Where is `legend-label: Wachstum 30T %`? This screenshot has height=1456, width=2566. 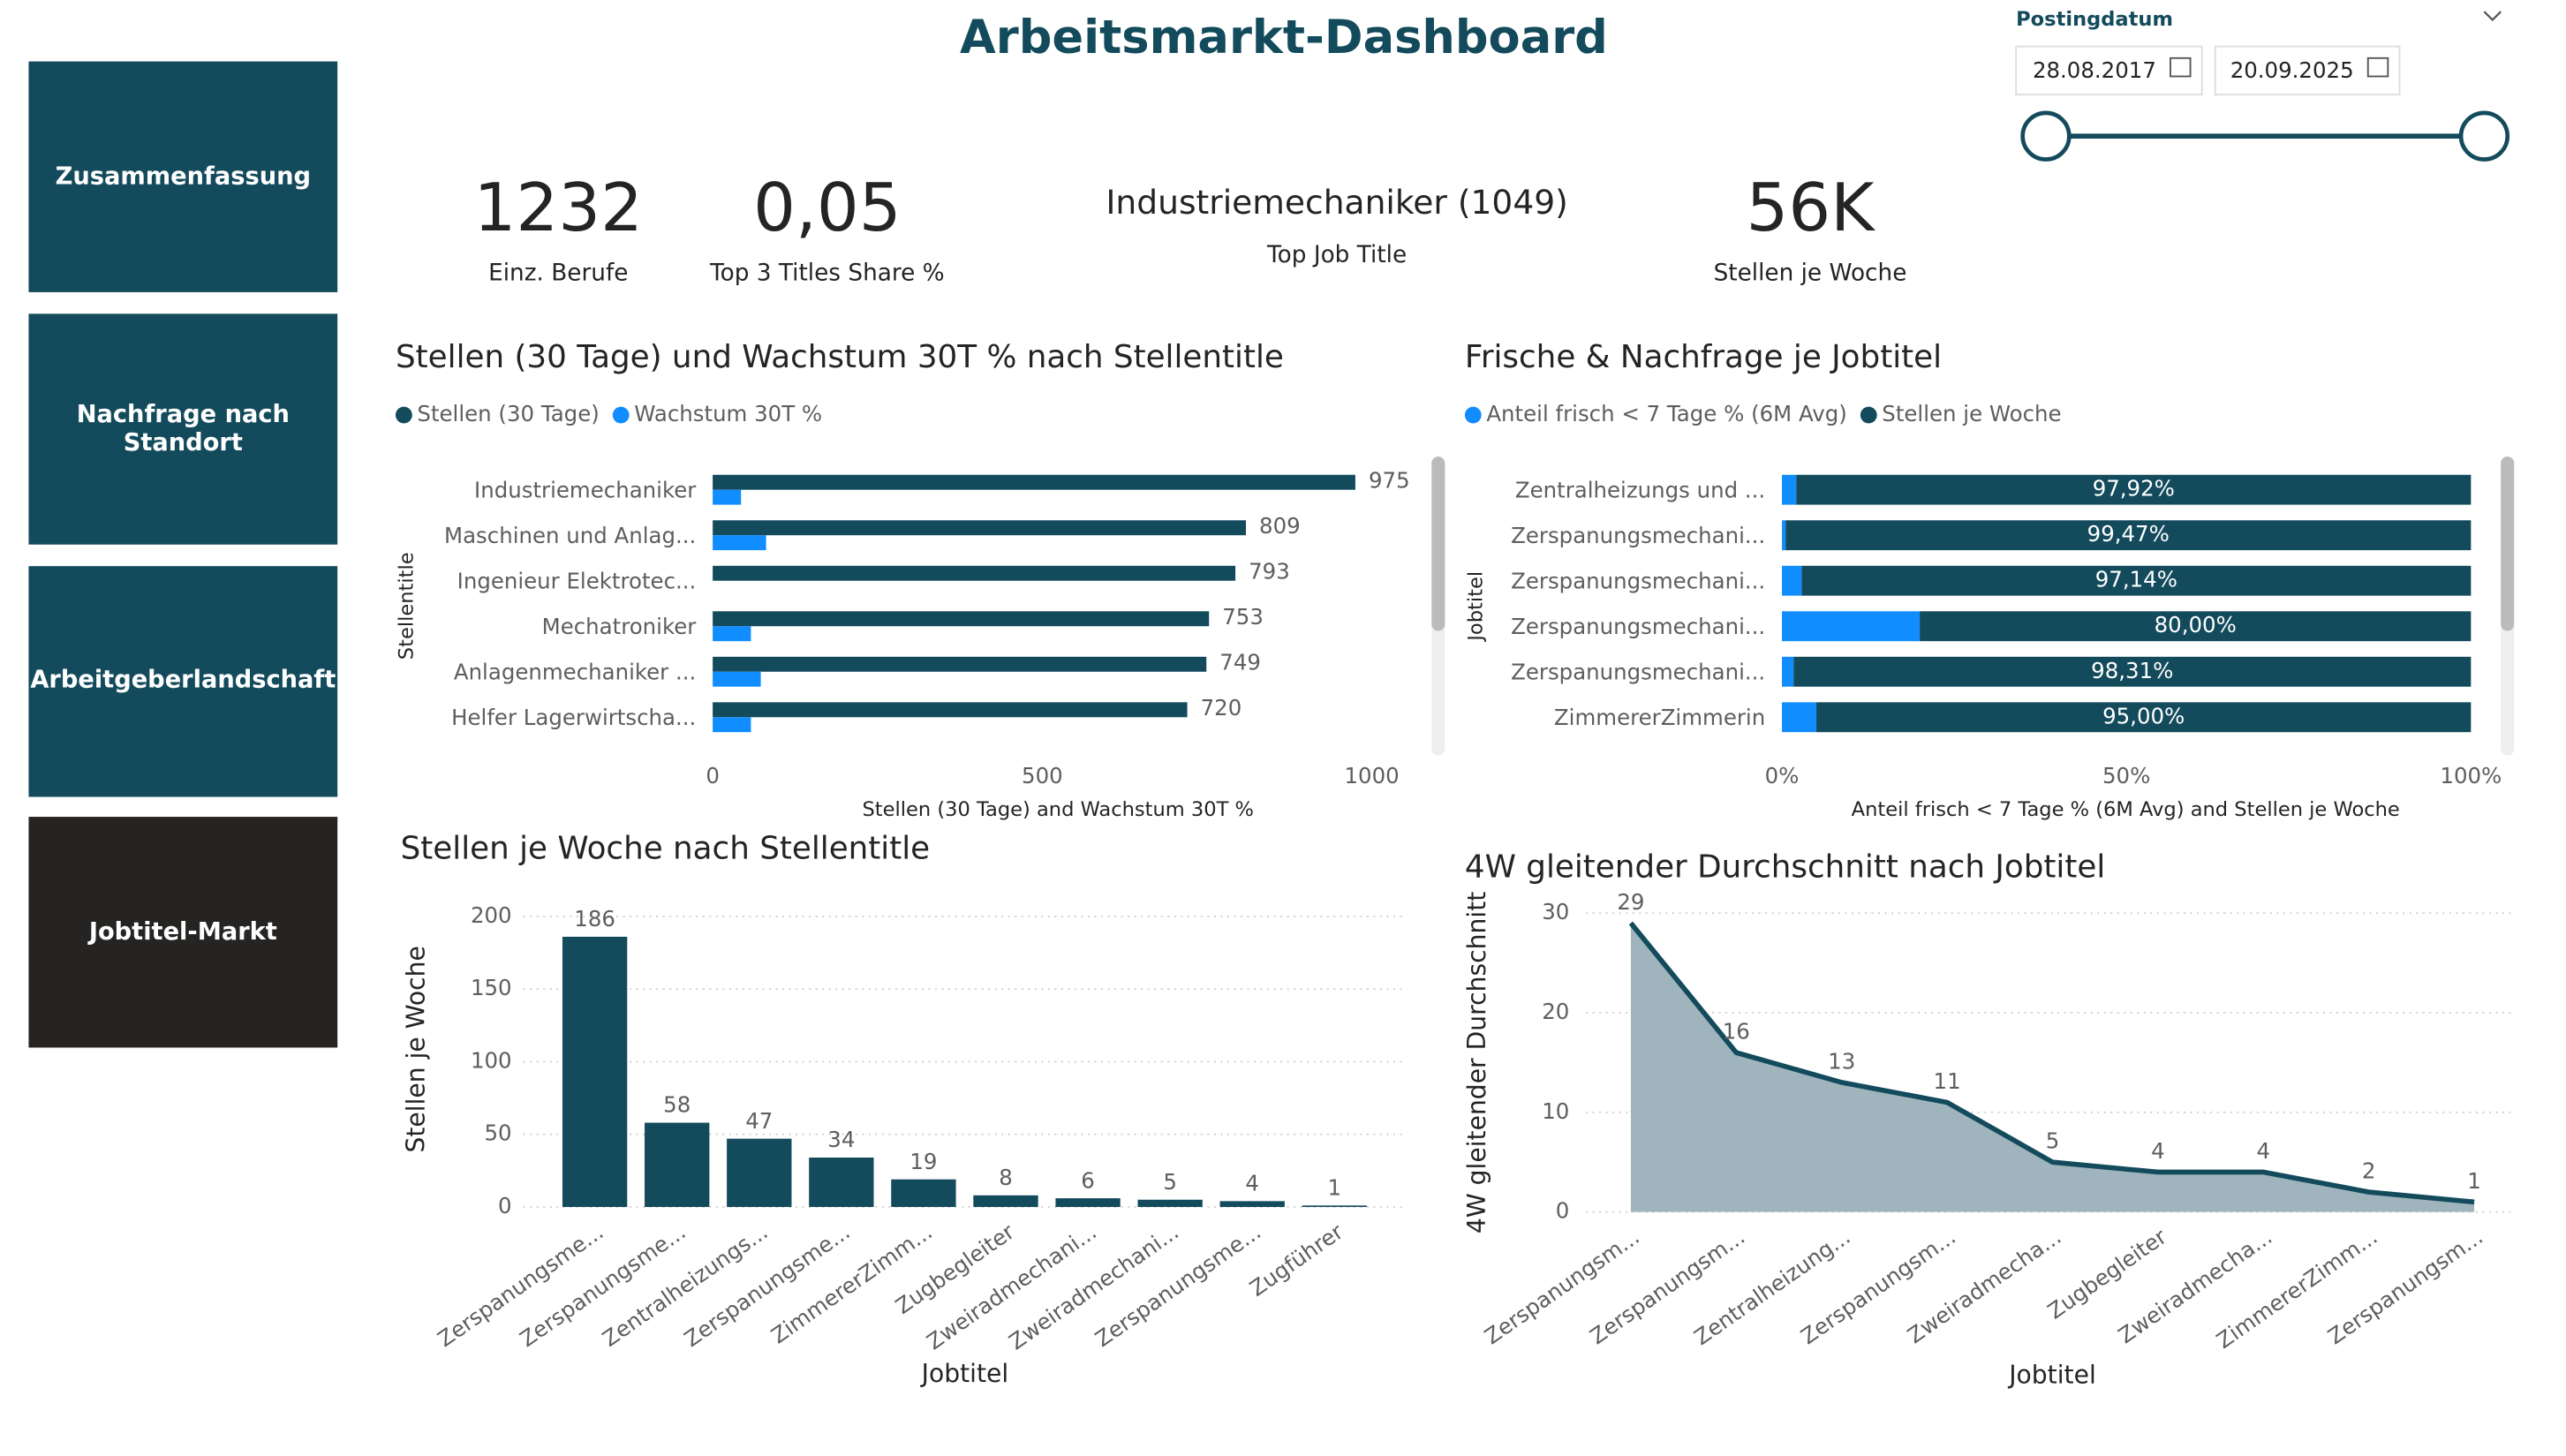 legend-label: Wachstum 30T % is located at coordinates (728, 413).